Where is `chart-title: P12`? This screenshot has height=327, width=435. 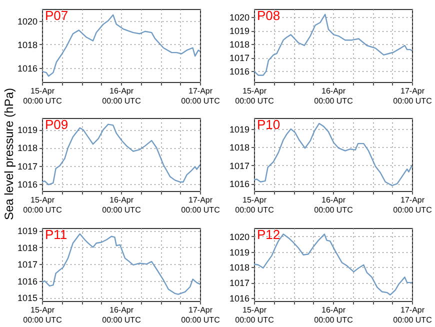
chart-title: P12 is located at coordinates (268, 234).